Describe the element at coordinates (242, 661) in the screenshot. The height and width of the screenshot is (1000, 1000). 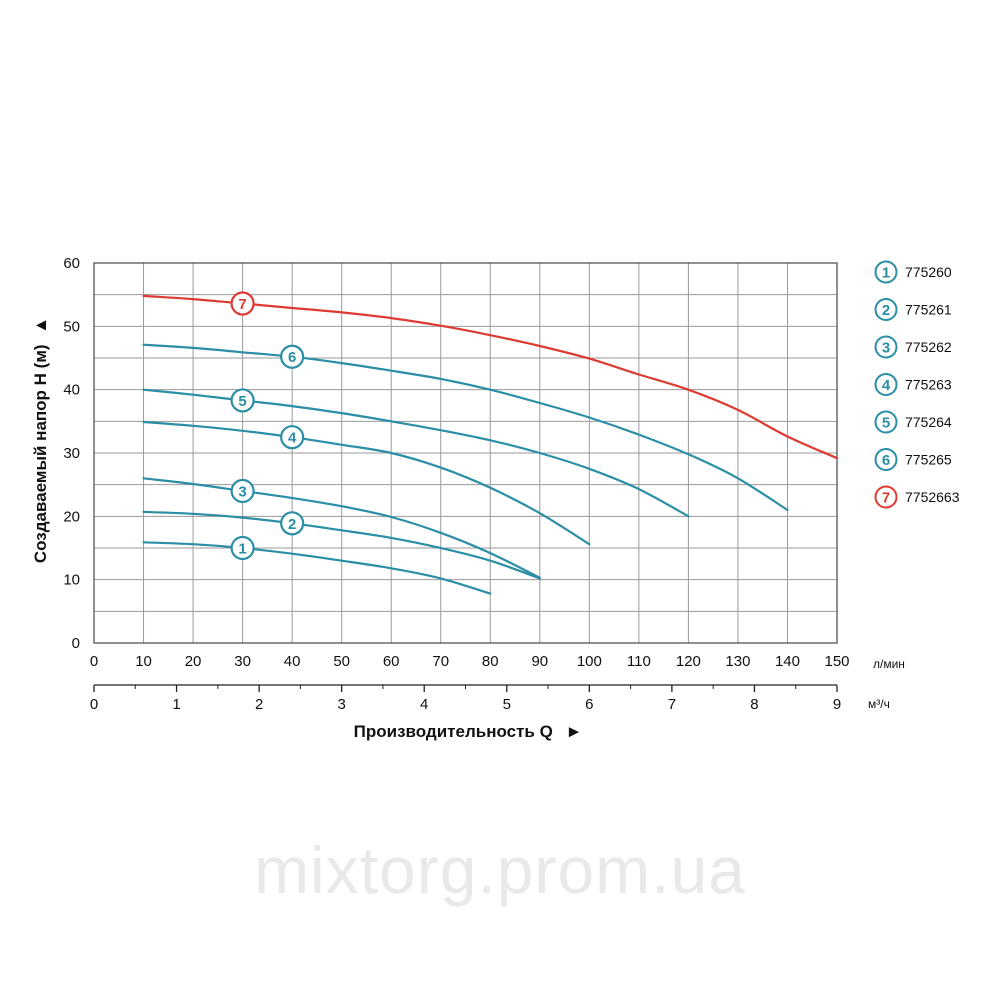
I see `x-lpm-tick-label: 30` at that location.